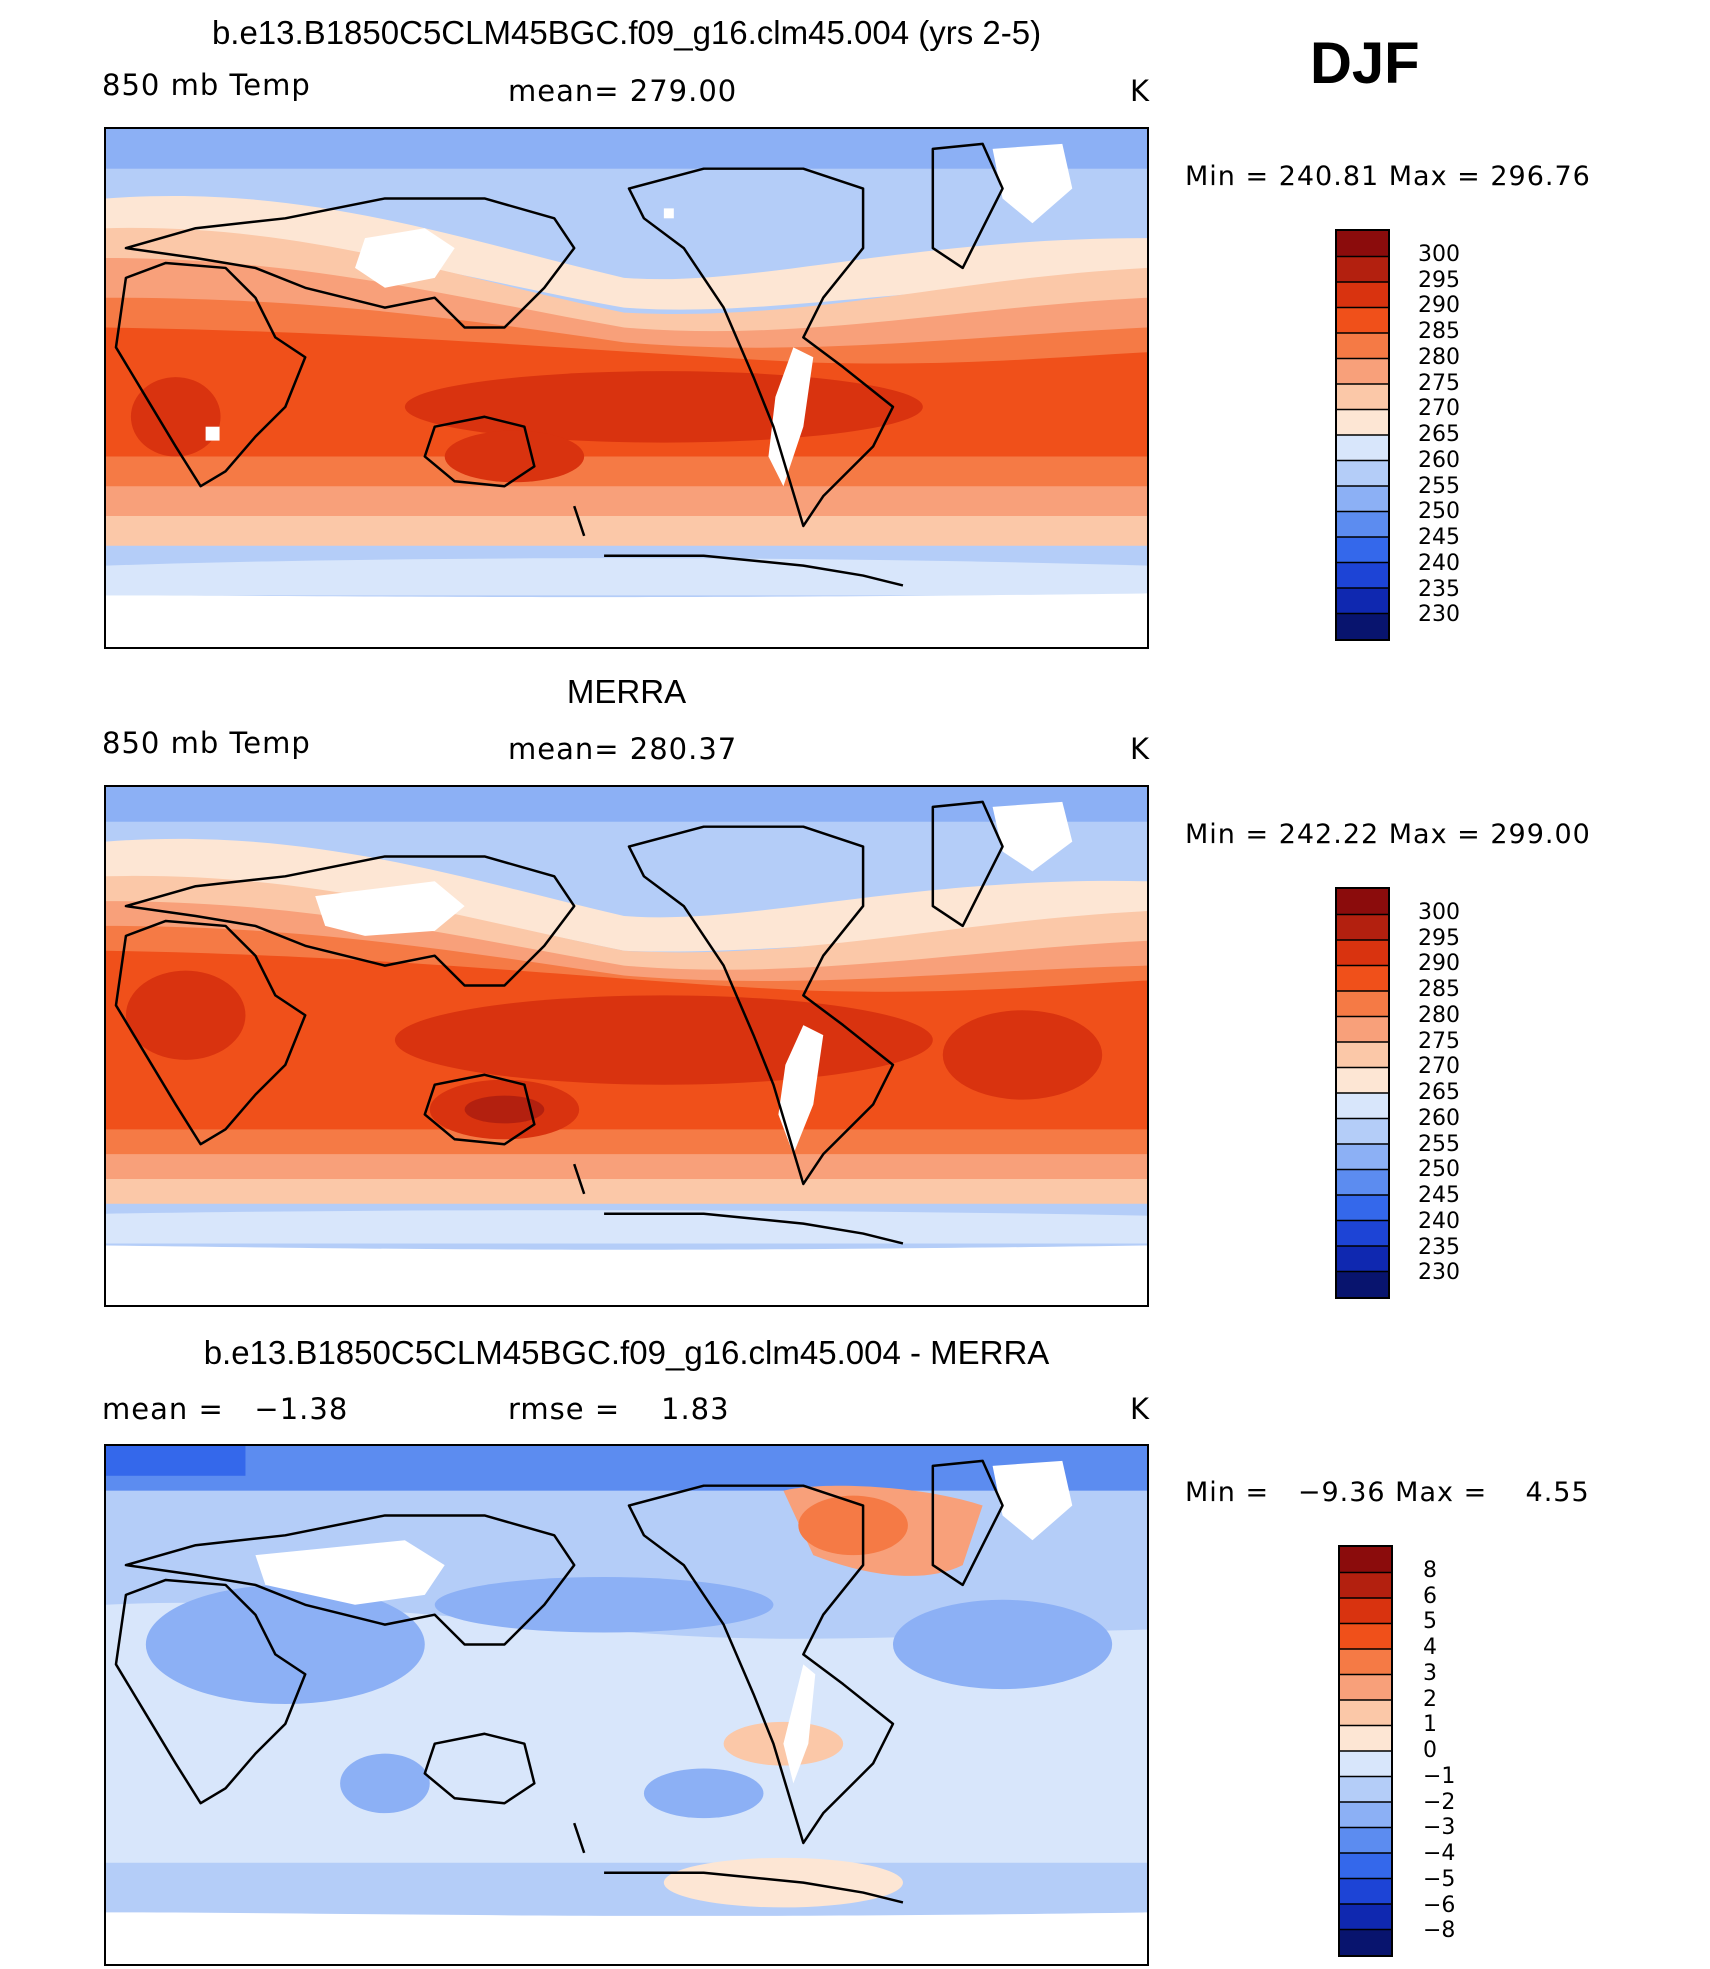 This screenshot has height=1969, width=1710. What do you see at coordinates (1430, 1673) in the screenshot?
I see `colorbar-tick-label: 3` at bounding box center [1430, 1673].